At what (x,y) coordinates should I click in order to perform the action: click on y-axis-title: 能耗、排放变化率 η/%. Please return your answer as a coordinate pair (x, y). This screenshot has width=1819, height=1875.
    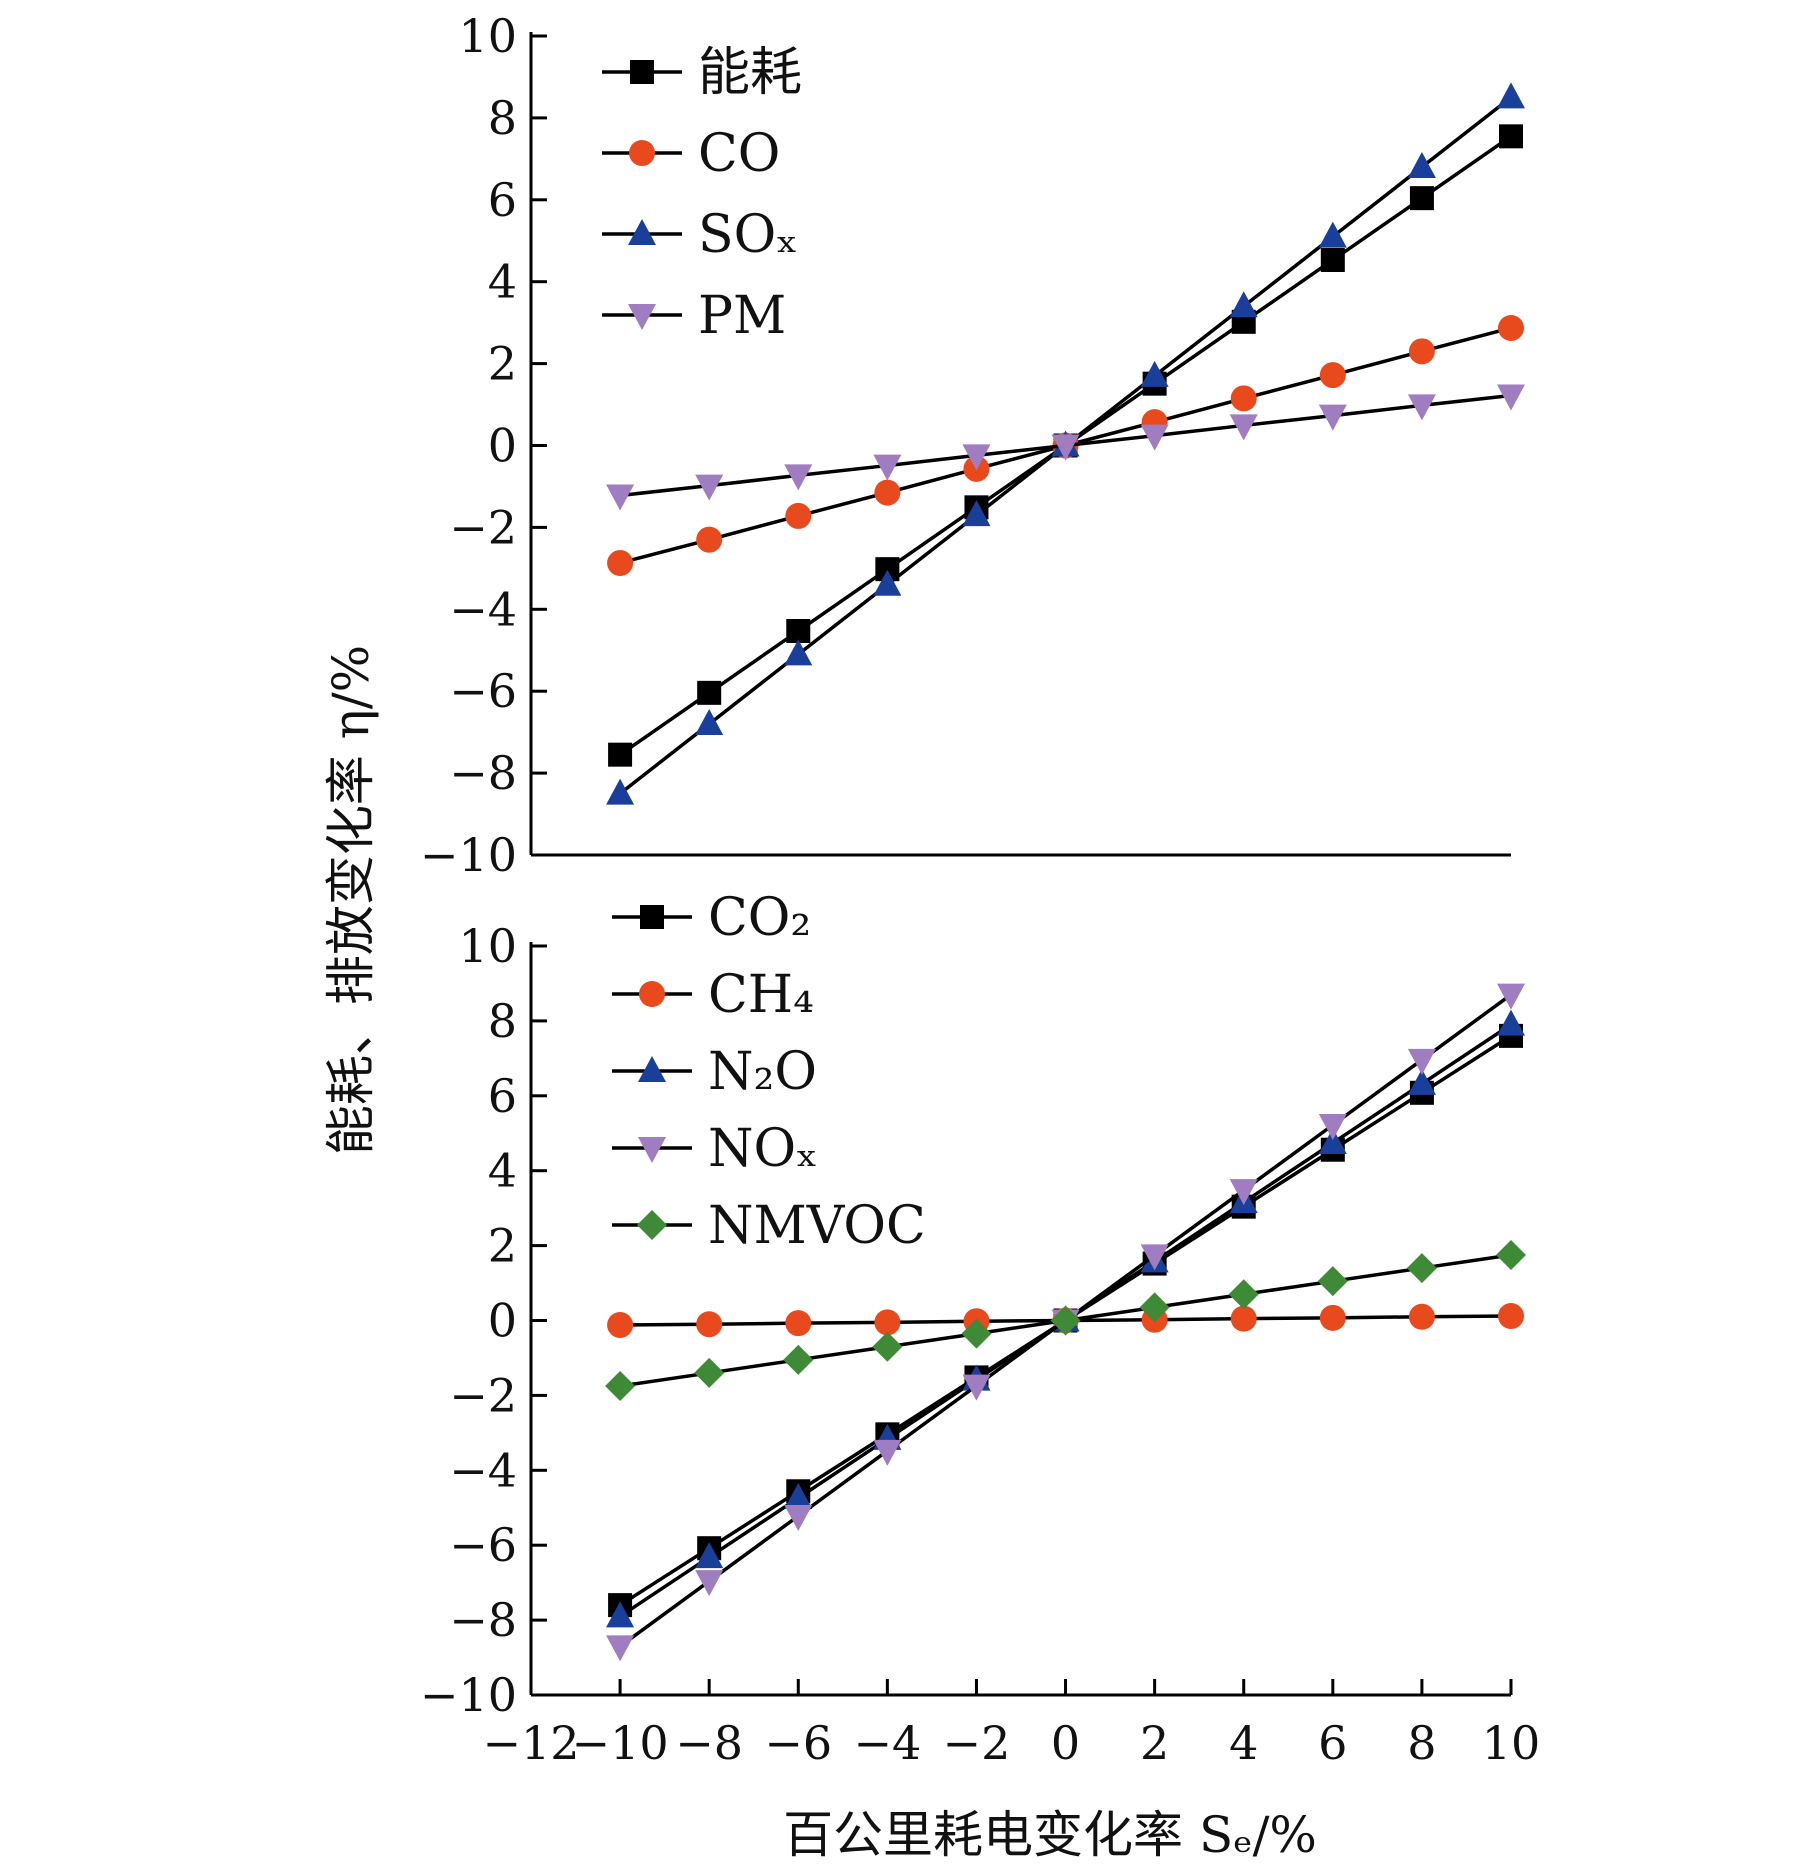
    Looking at the image, I should click on (351, 900).